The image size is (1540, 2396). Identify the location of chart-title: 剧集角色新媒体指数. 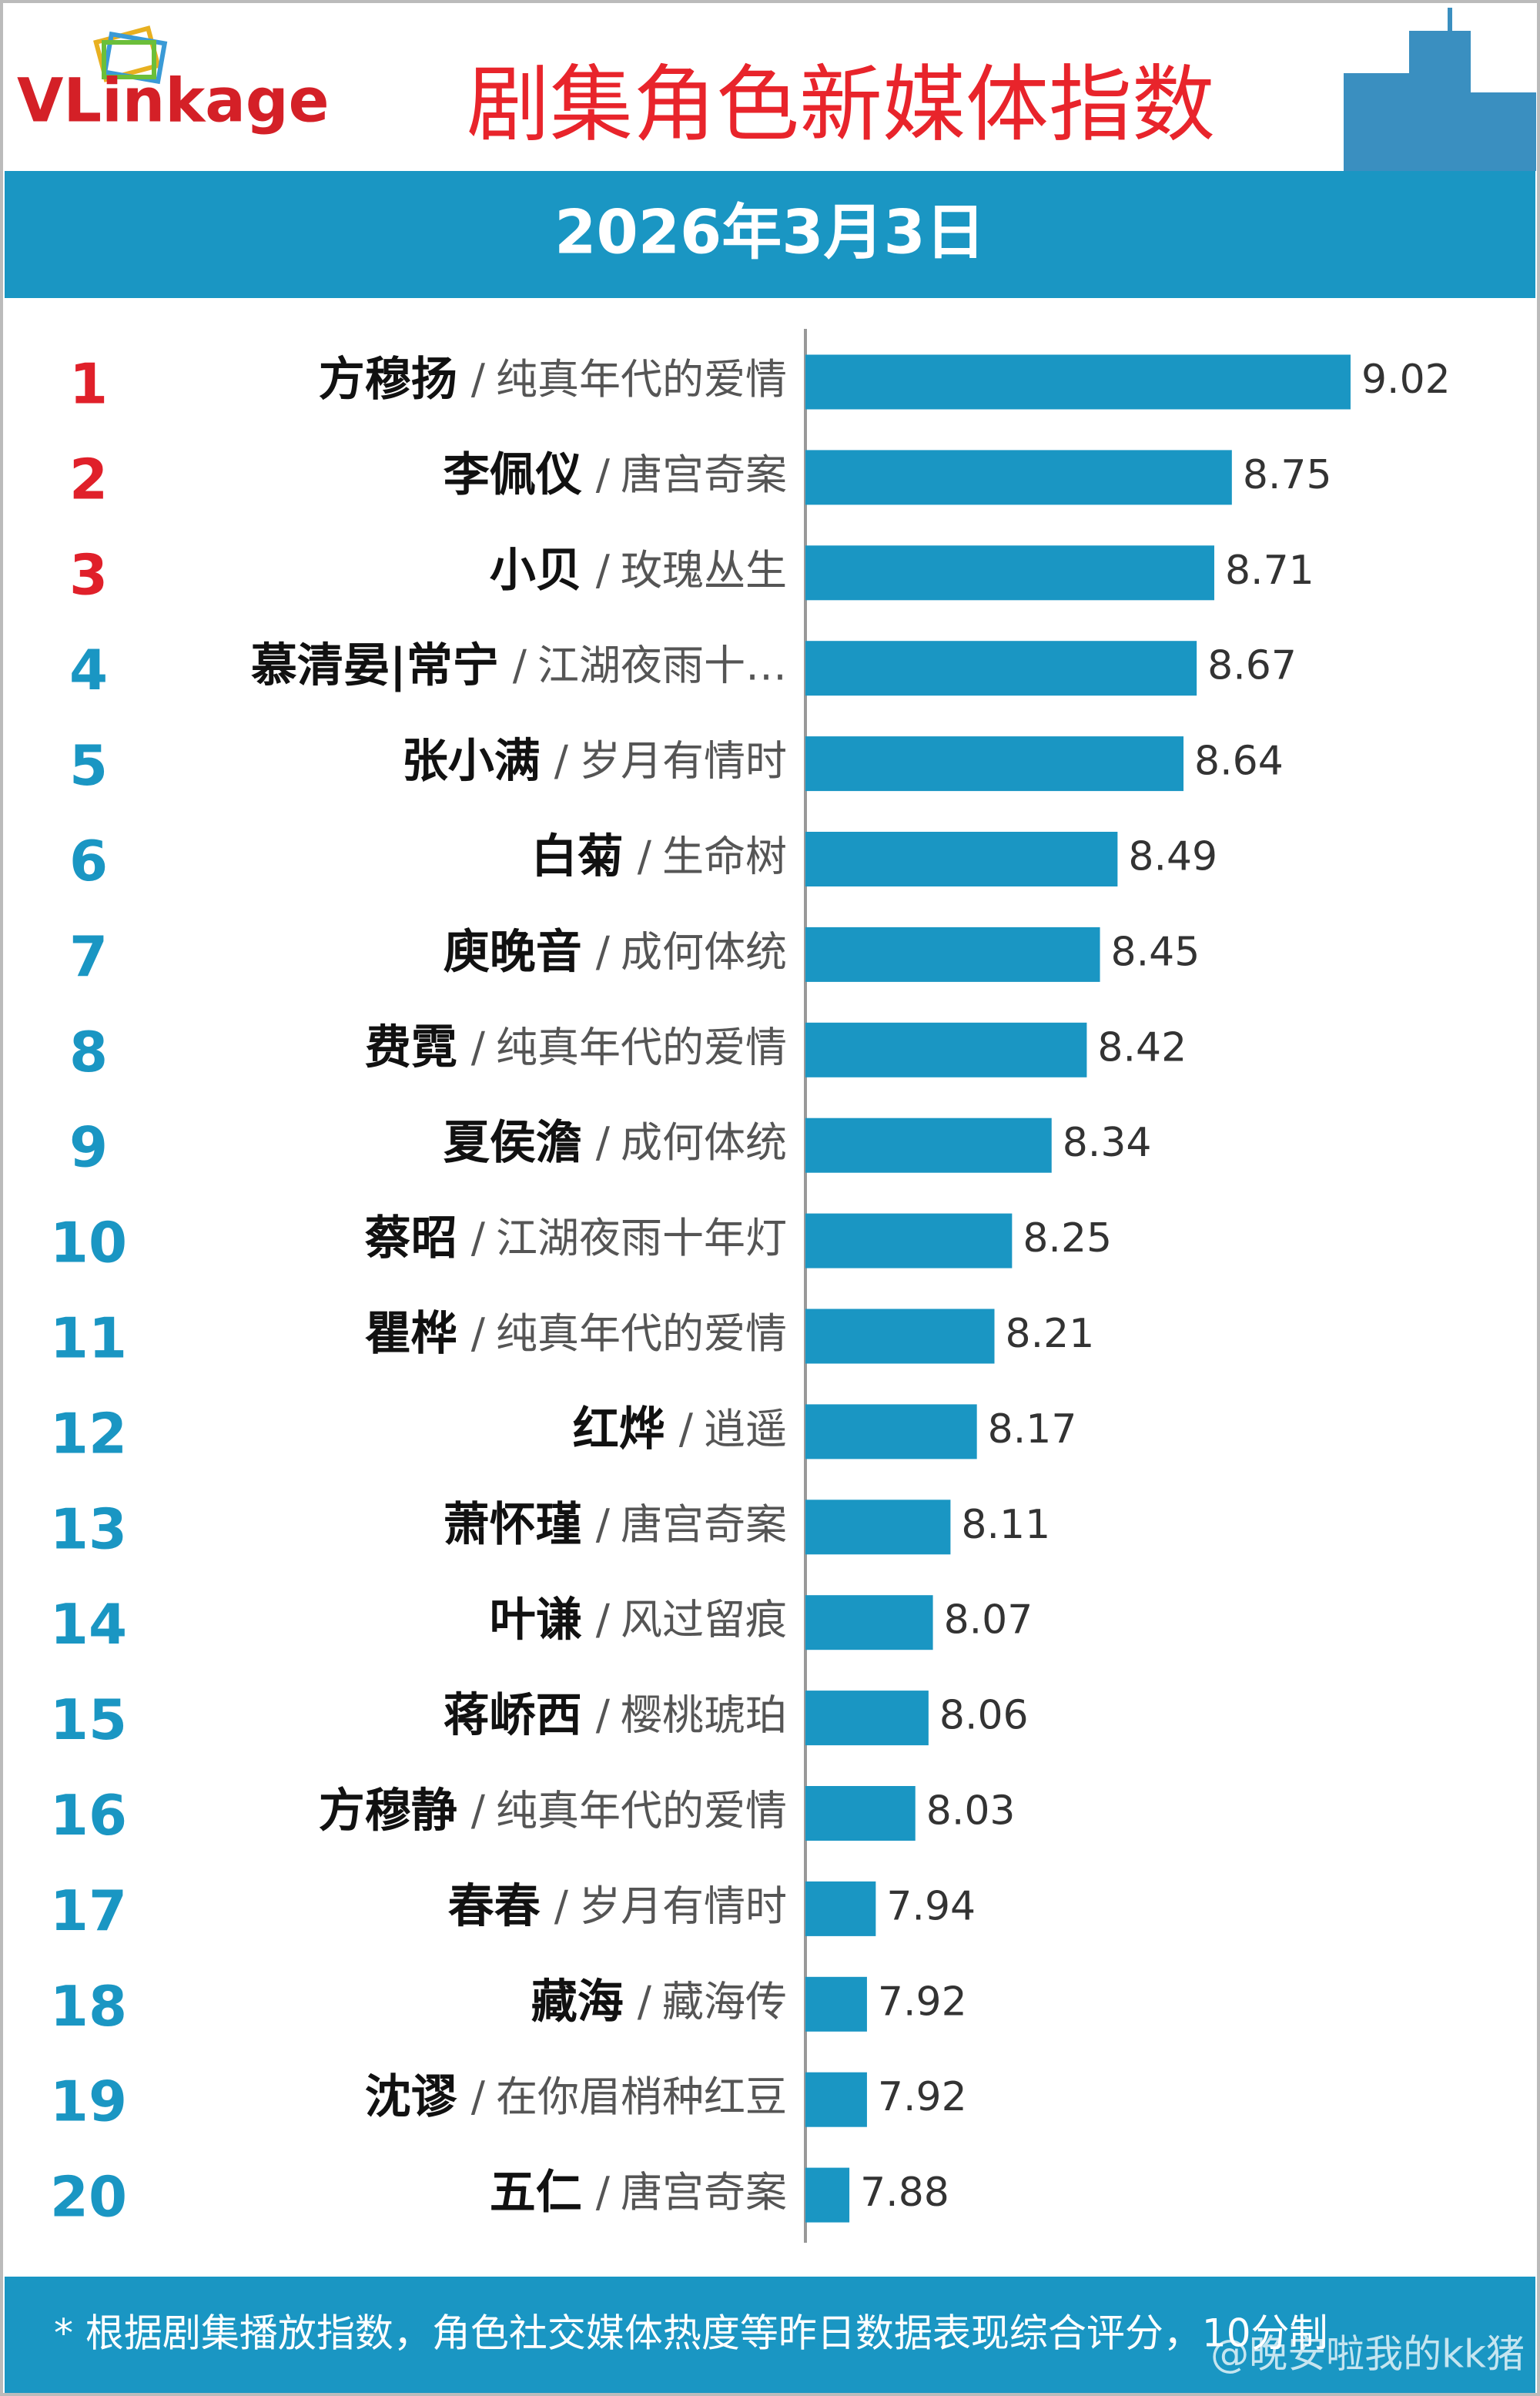
(841, 105).